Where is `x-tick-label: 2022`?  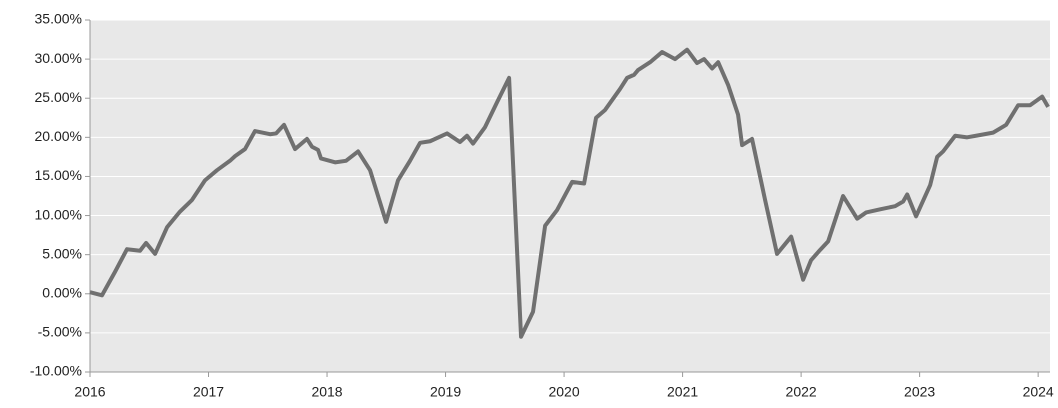 x-tick-label: 2022 is located at coordinates (801, 392).